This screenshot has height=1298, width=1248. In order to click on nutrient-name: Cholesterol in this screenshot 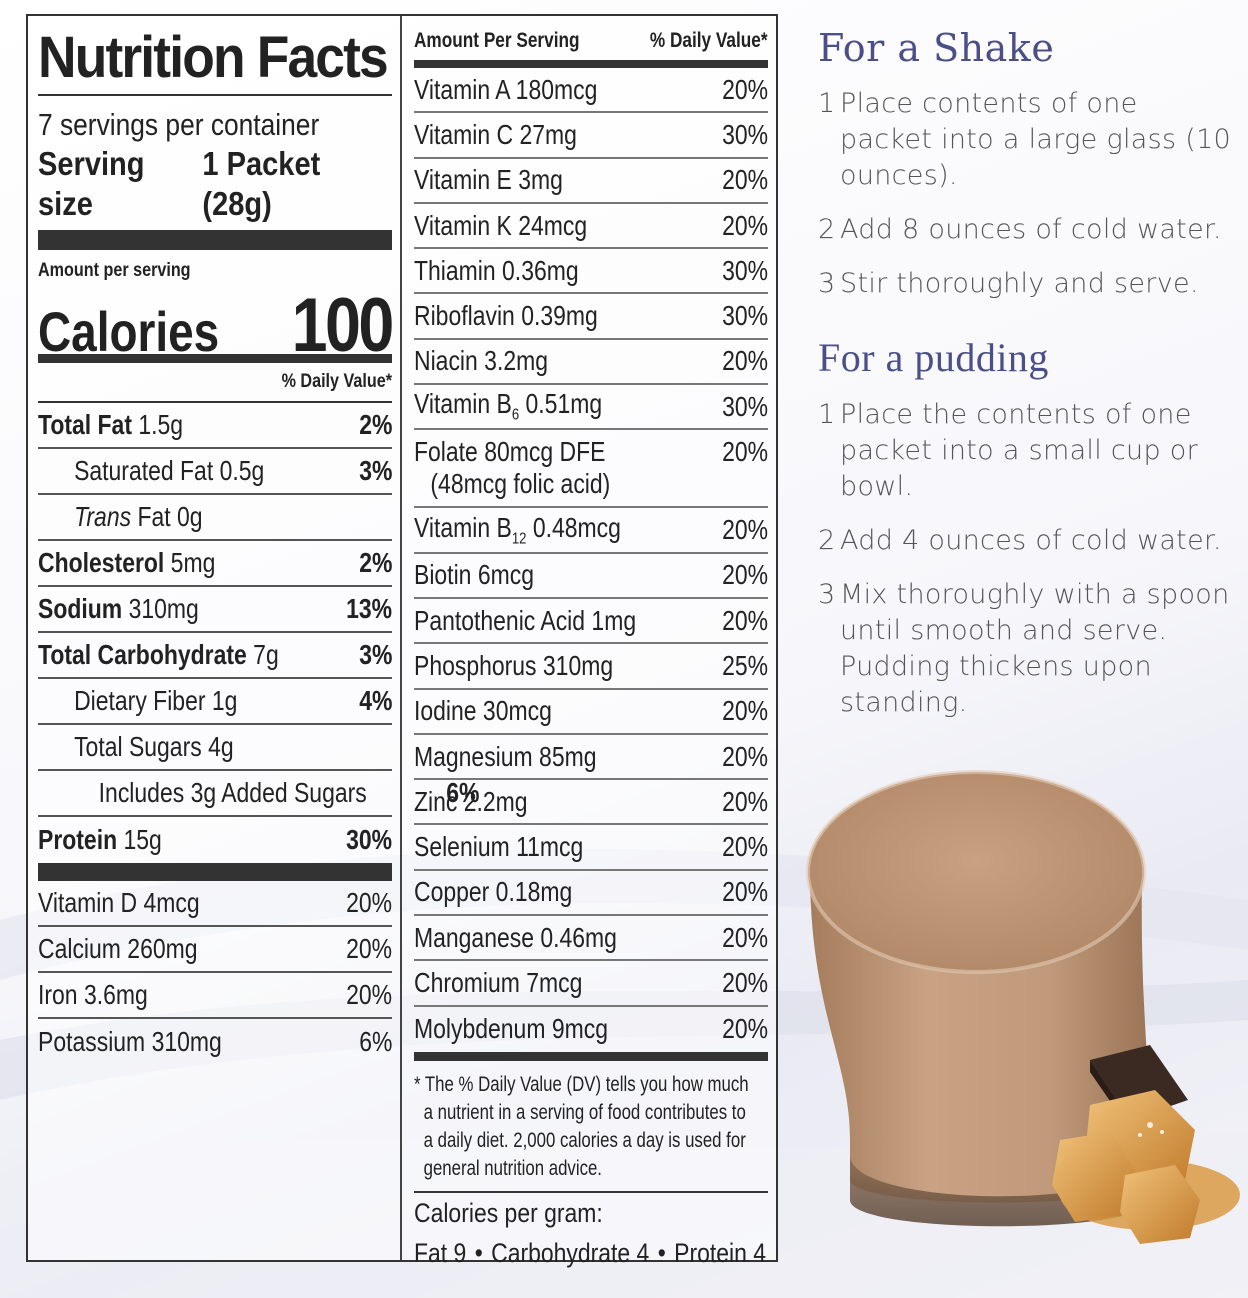, I will do `click(101, 562)`.